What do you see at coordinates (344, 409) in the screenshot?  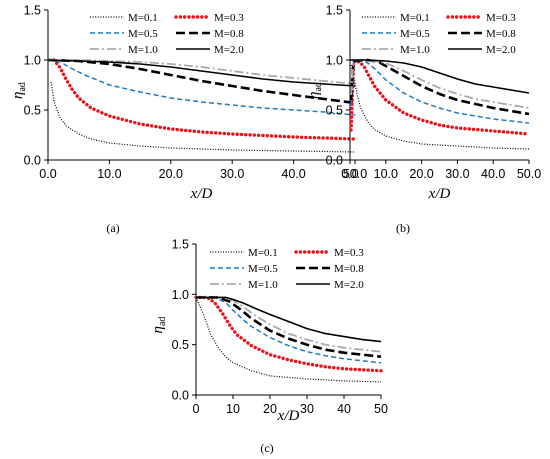 I see `x-tick-label: 40` at bounding box center [344, 409].